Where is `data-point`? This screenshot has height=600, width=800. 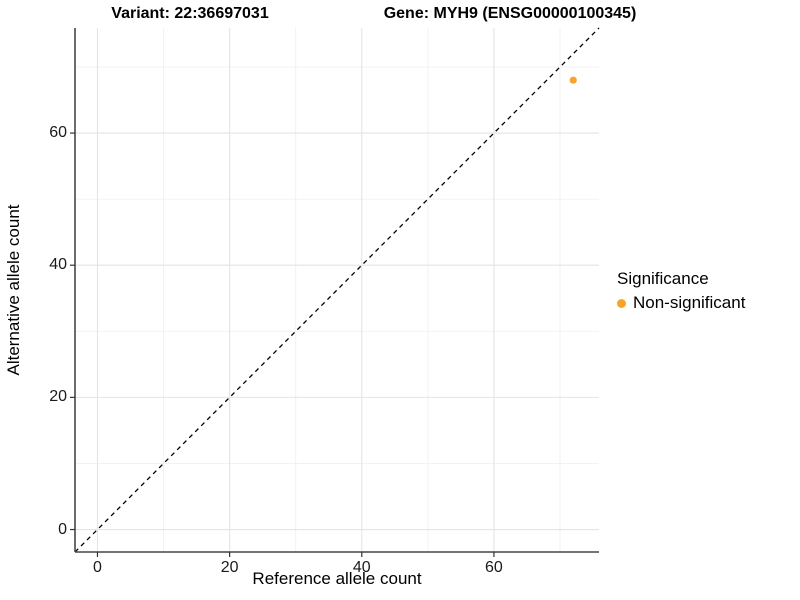
data-point is located at coordinates (573, 80).